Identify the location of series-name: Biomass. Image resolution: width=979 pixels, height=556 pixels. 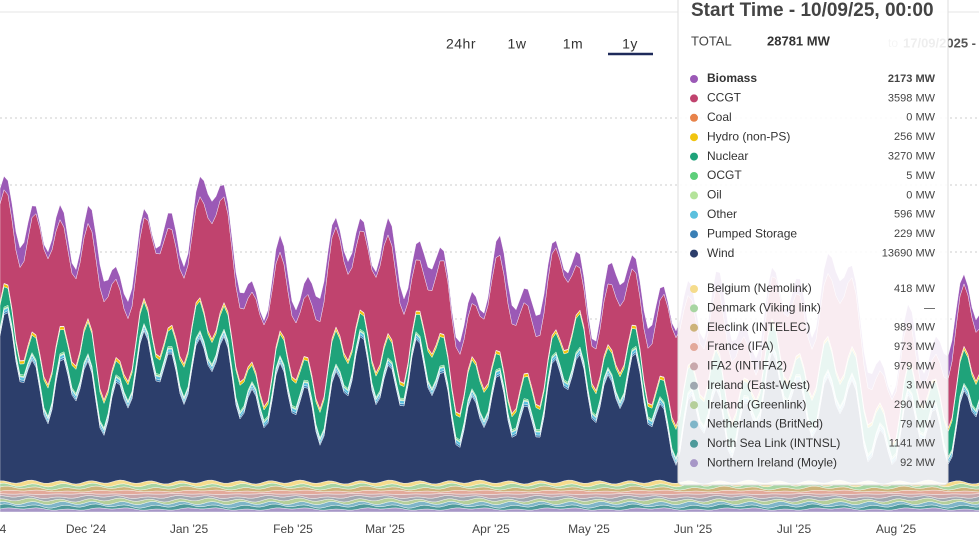
(732, 78).